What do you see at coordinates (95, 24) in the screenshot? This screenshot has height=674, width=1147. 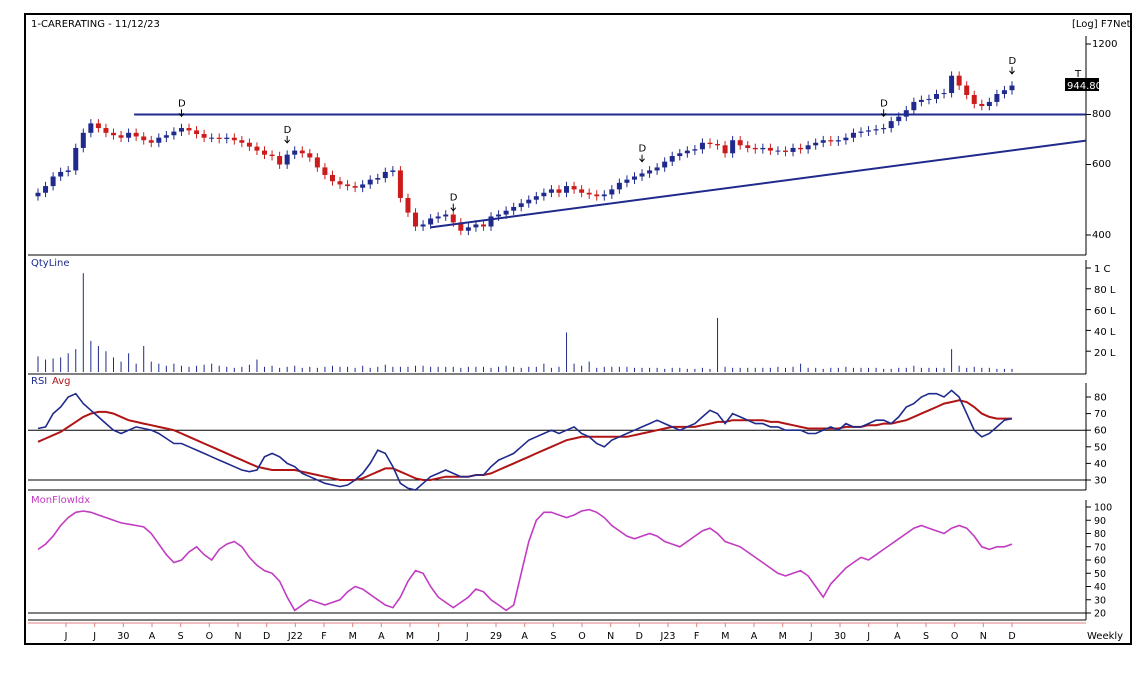 I see `chart-title: 1-CARERATING - 11/12/23` at bounding box center [95, 24].